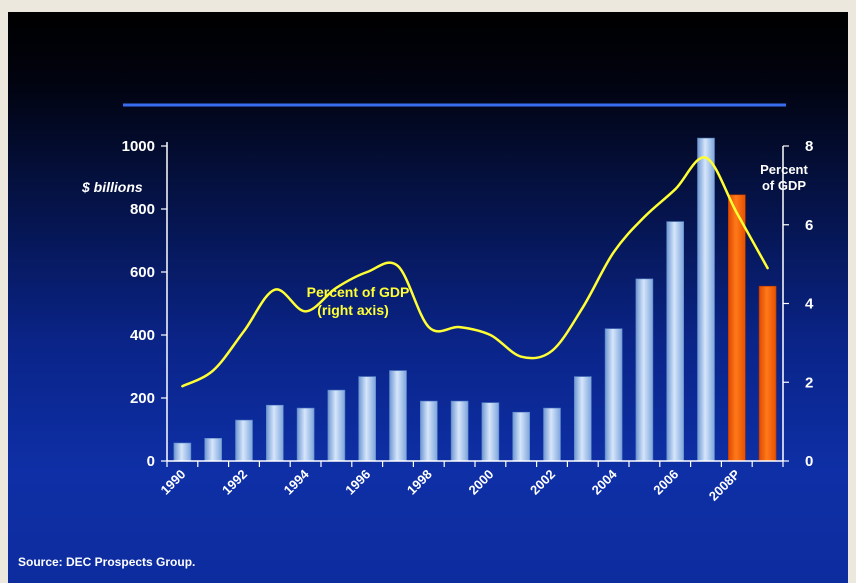  Describe the element at coordinates (736, 328) in the screenshot. I see `bar-2008P` at that location.